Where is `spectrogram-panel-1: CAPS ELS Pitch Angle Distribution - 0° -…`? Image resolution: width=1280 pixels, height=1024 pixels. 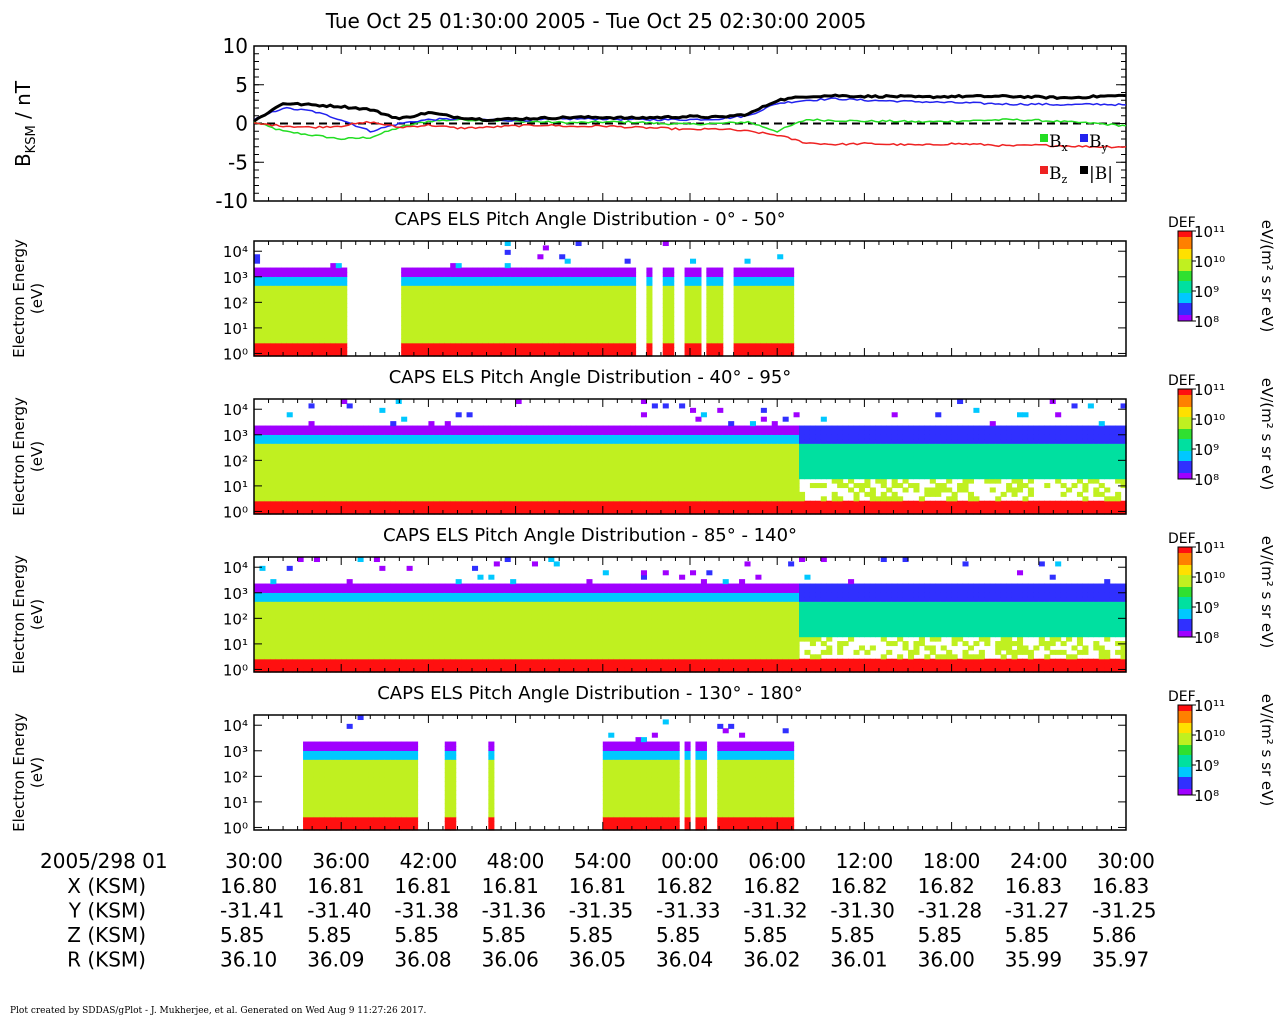
spectrogram-panel-1: CAPS ELS Pitch Angle Distribution - 0° -… is located at coordinates (643, 286).